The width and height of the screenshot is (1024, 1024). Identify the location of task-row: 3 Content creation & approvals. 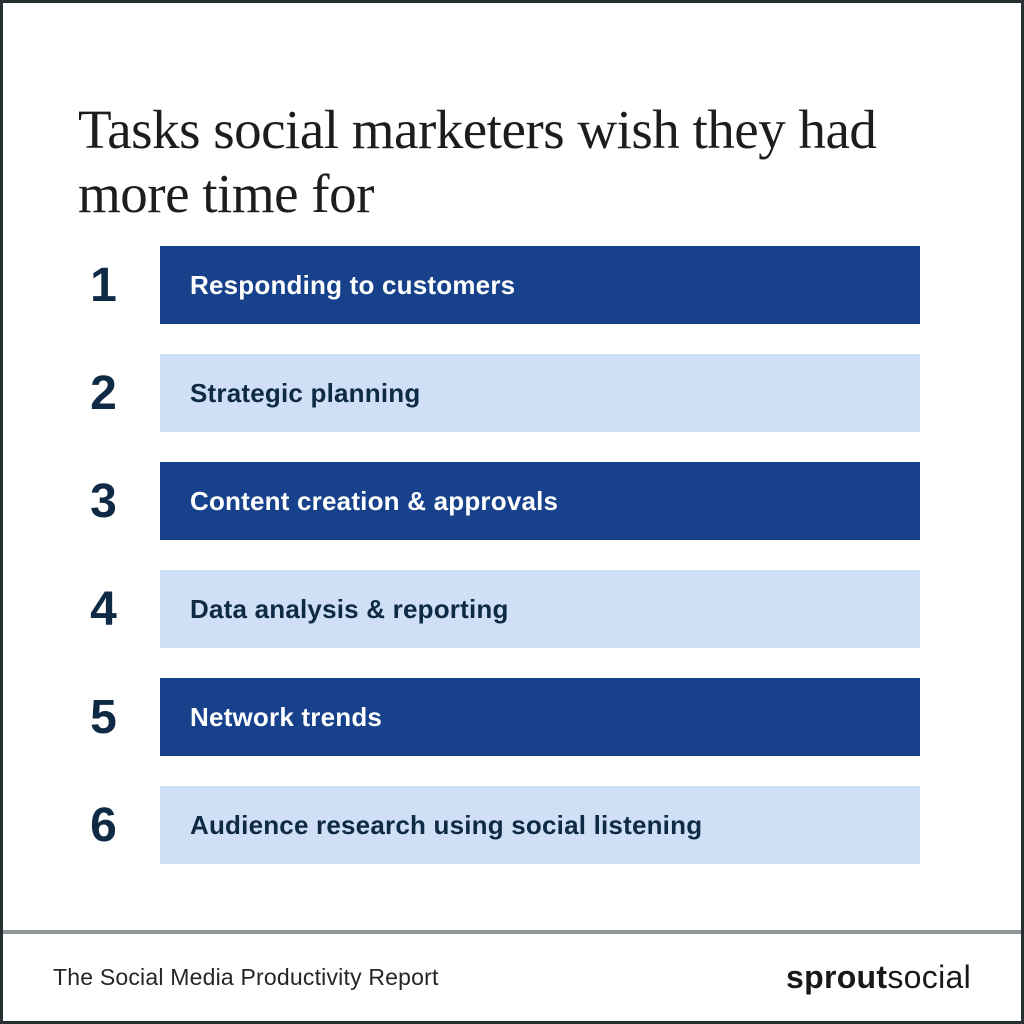
(461, 501).